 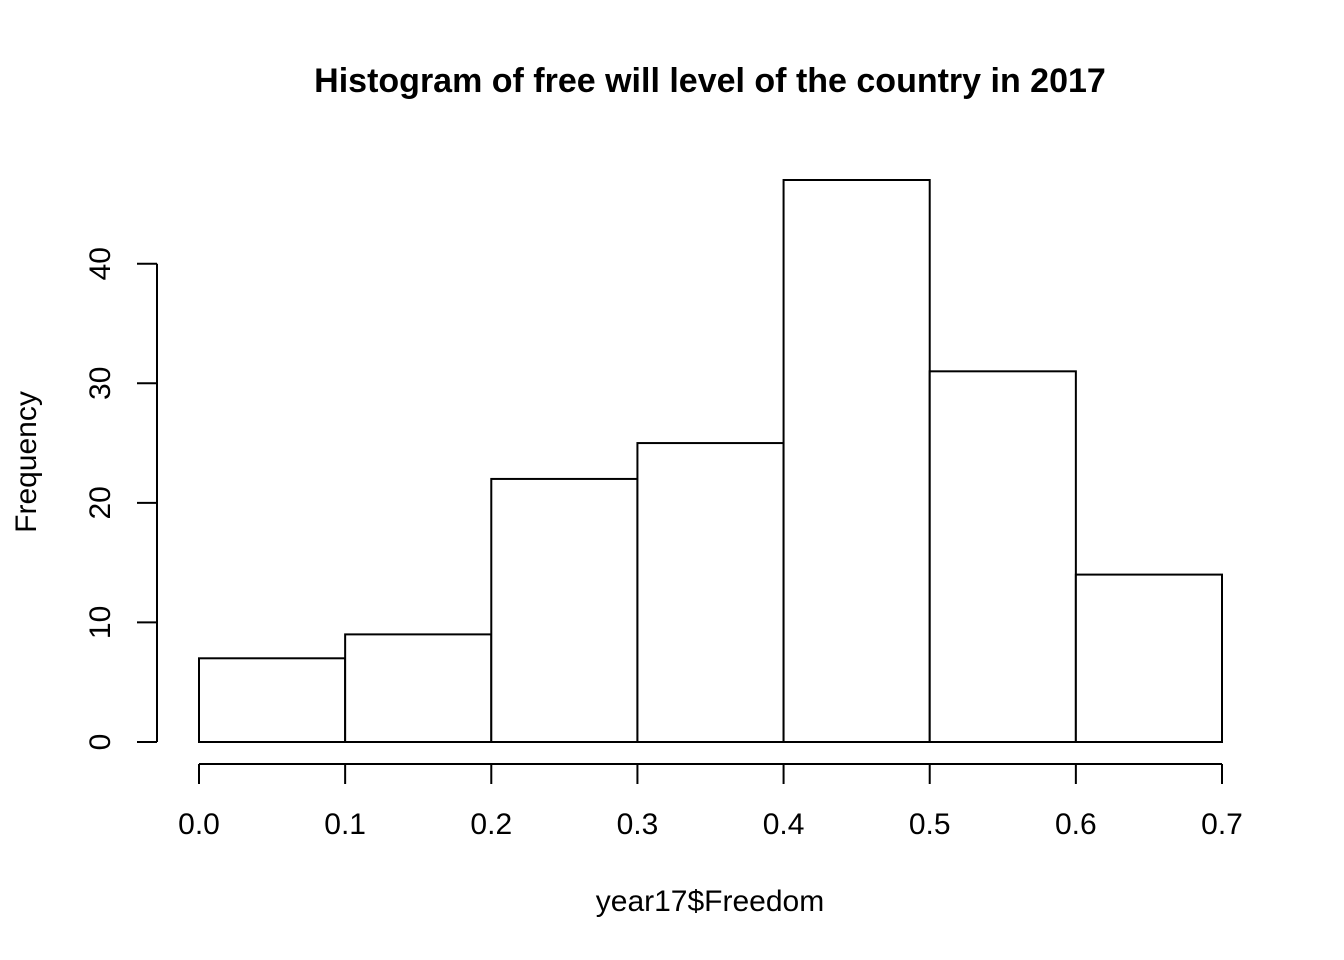 What do you see at coordinates (1076, 824) in the screenshot?
I see `x-tick-label: 0.6` at bounding box center [1076, 824].